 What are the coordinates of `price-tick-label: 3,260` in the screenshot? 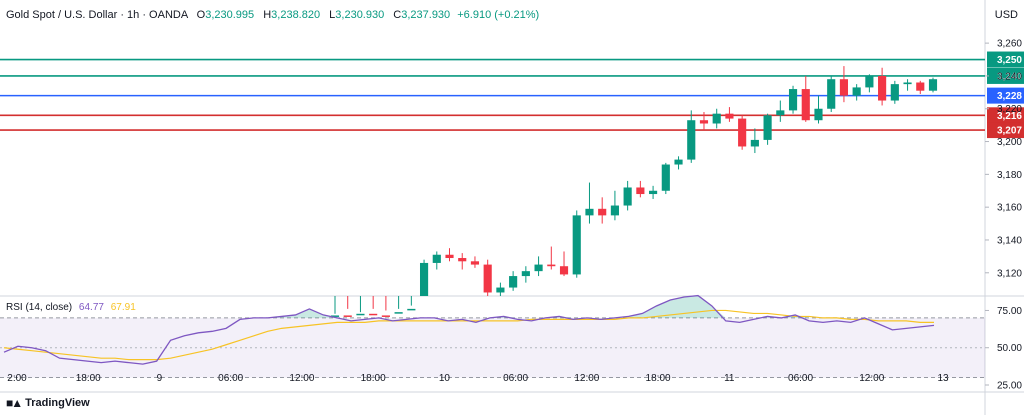 It's located at (1009, 44).